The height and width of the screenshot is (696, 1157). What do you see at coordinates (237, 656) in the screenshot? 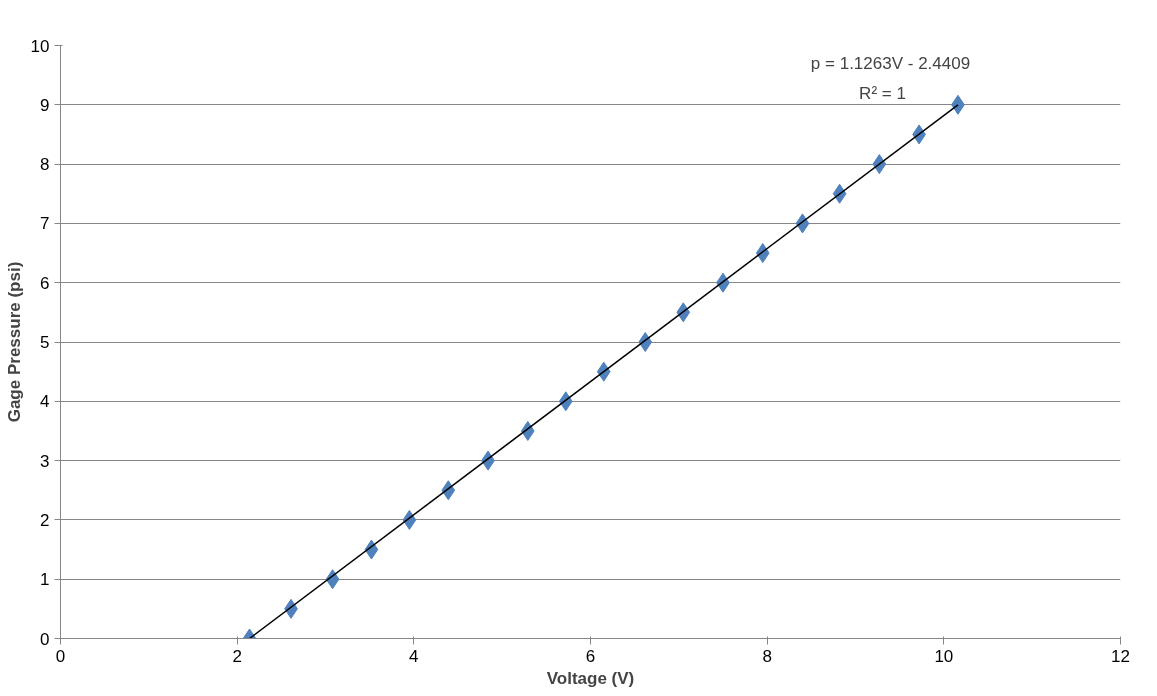
I see `x-tick-label: 2` at bounding box center [237, 656].